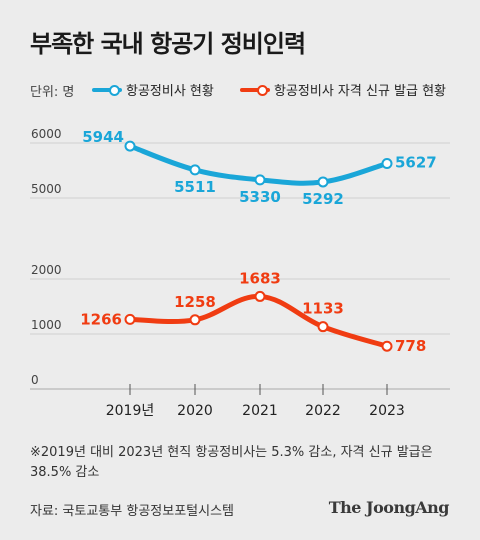  I want to click on y-tick-label: 0, so click(35, 380).